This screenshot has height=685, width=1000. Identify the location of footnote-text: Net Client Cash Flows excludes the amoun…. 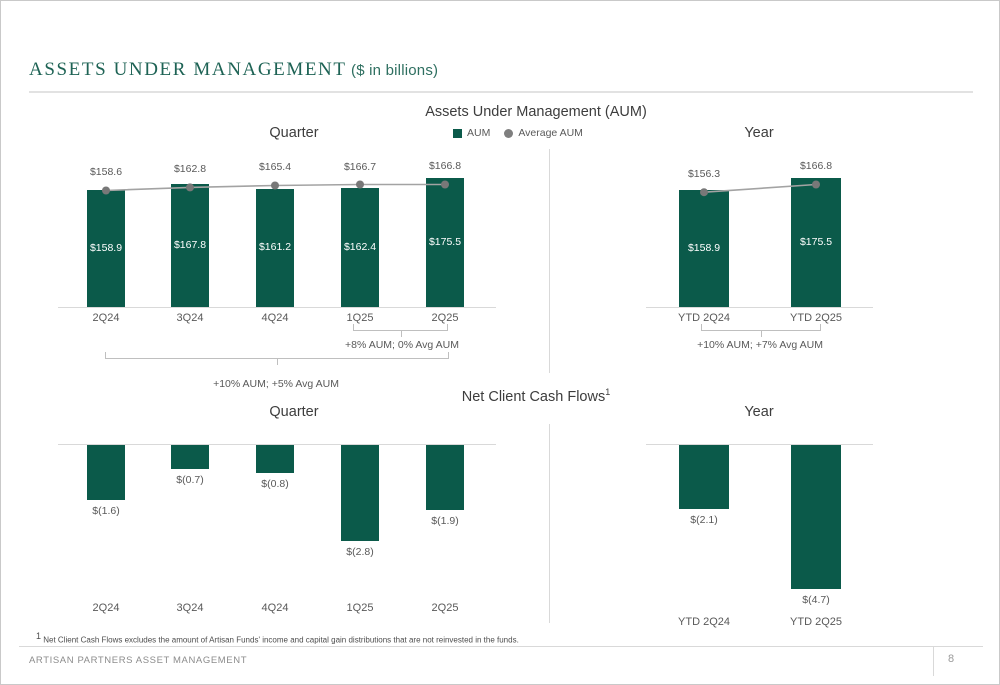
(280, 640).